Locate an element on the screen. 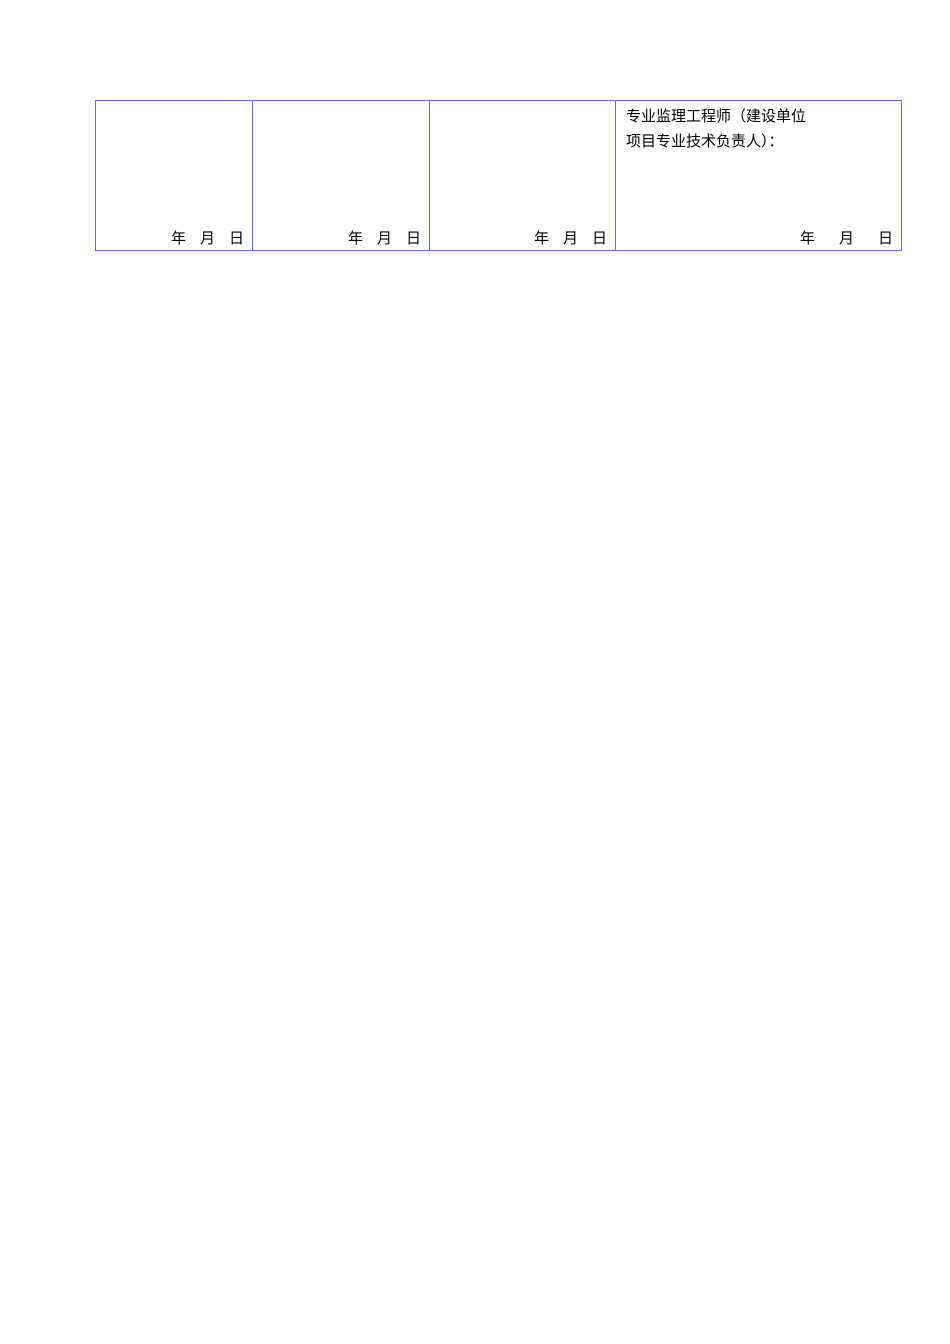  signature-cell-supervising-engineer: 专业监理工程师（建设单位 项目专业技术负责人）： 年 月 日 is located at coordinates (758, 175).